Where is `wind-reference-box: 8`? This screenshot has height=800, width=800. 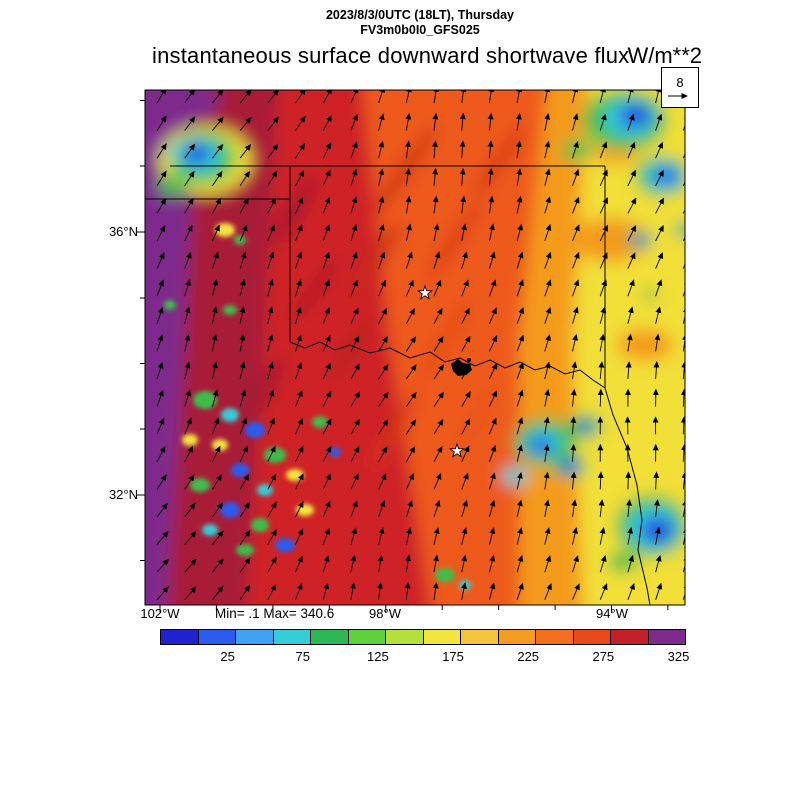 wind-reference-box: 8 is located at coordinates (680, 87).